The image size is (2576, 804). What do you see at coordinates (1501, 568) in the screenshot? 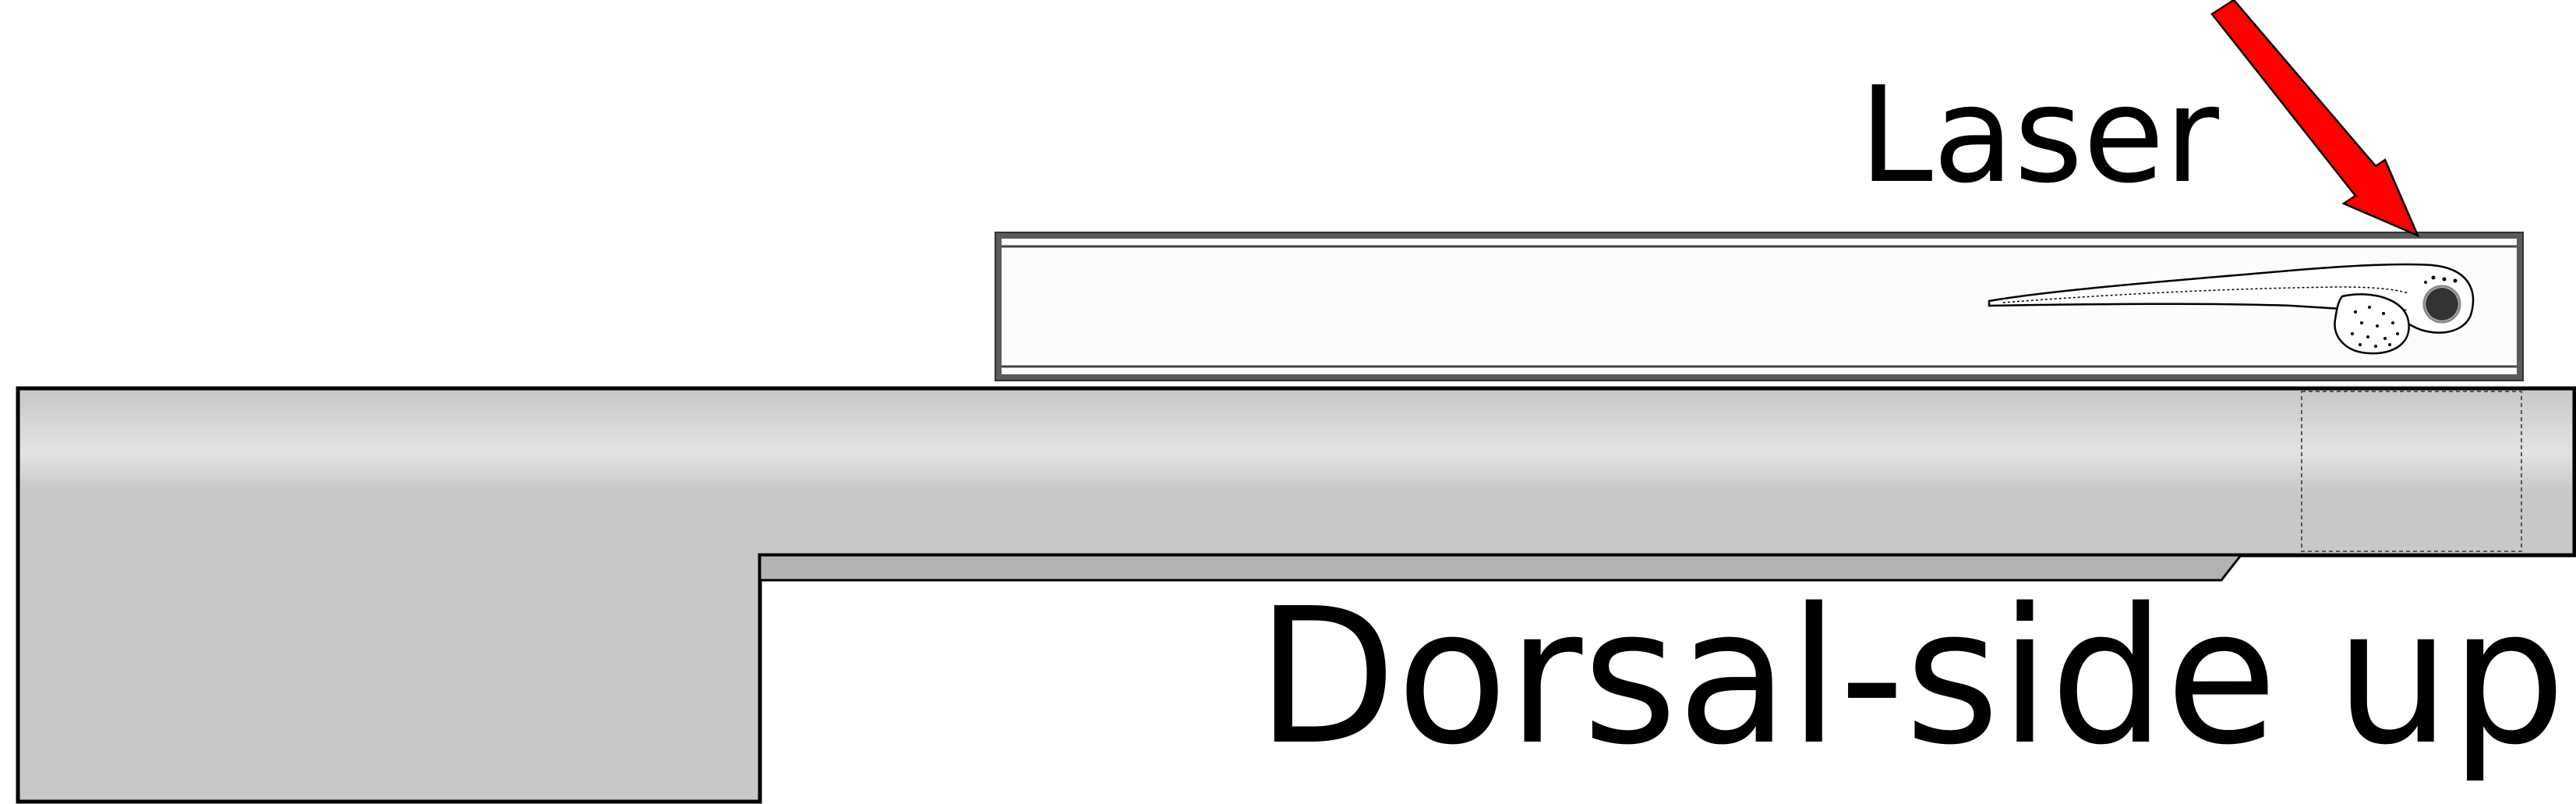
I see `holder-groove` at bounding box center [1501, 568].